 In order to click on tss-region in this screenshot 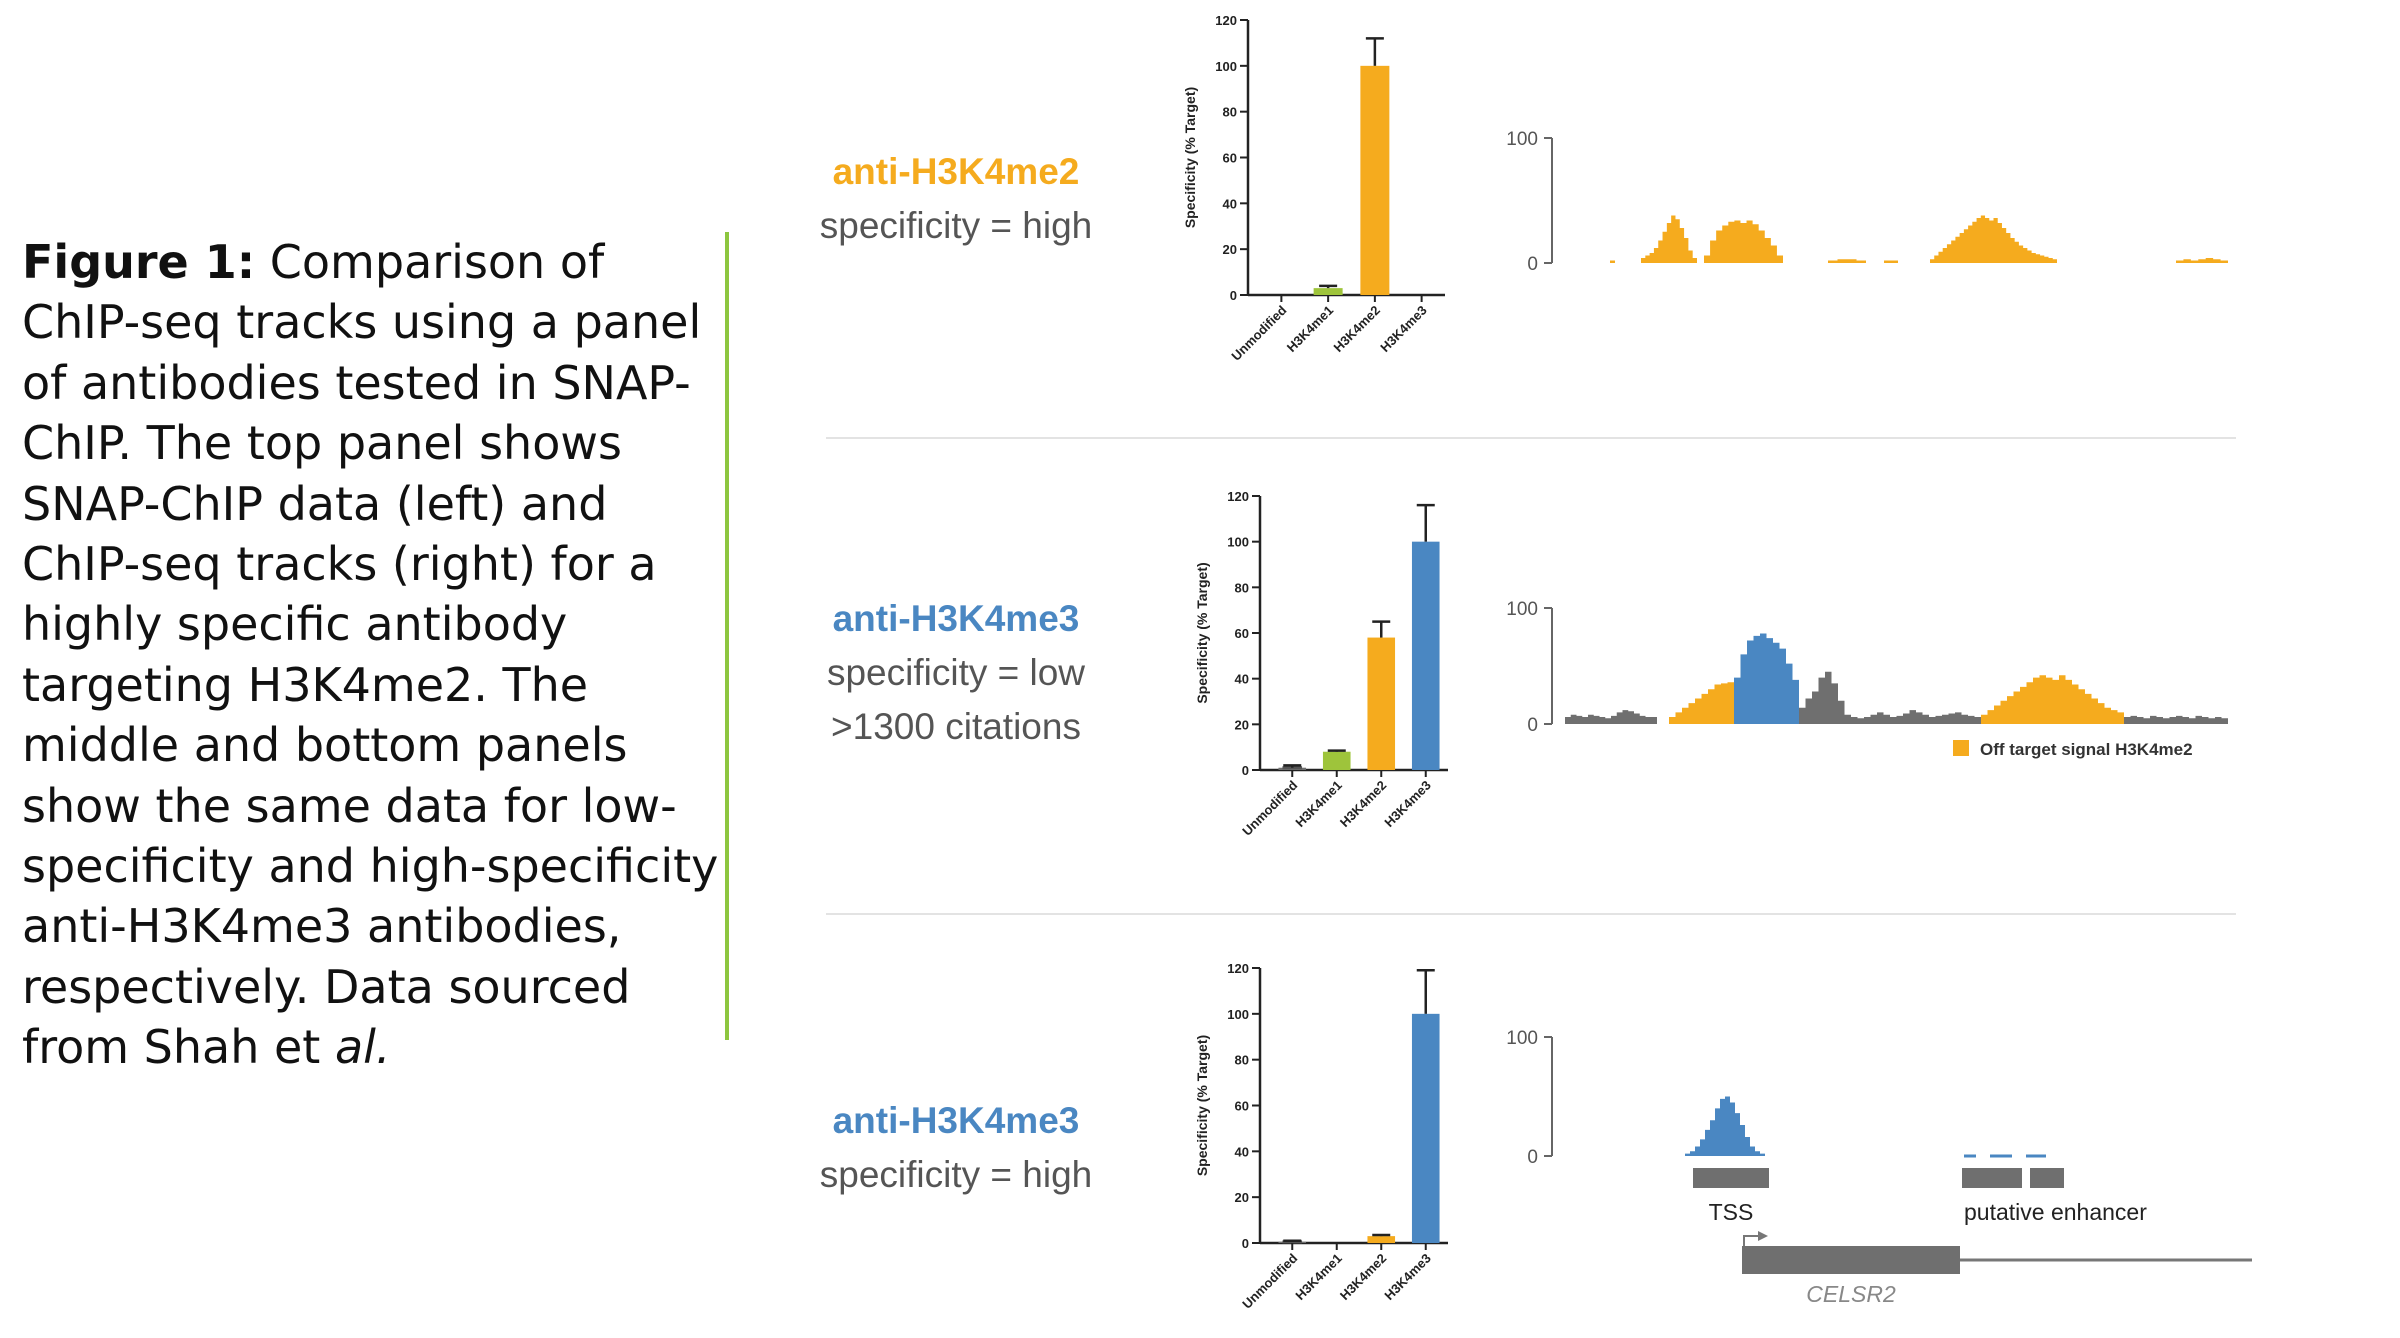, I will do `click(1731, 1178)`.